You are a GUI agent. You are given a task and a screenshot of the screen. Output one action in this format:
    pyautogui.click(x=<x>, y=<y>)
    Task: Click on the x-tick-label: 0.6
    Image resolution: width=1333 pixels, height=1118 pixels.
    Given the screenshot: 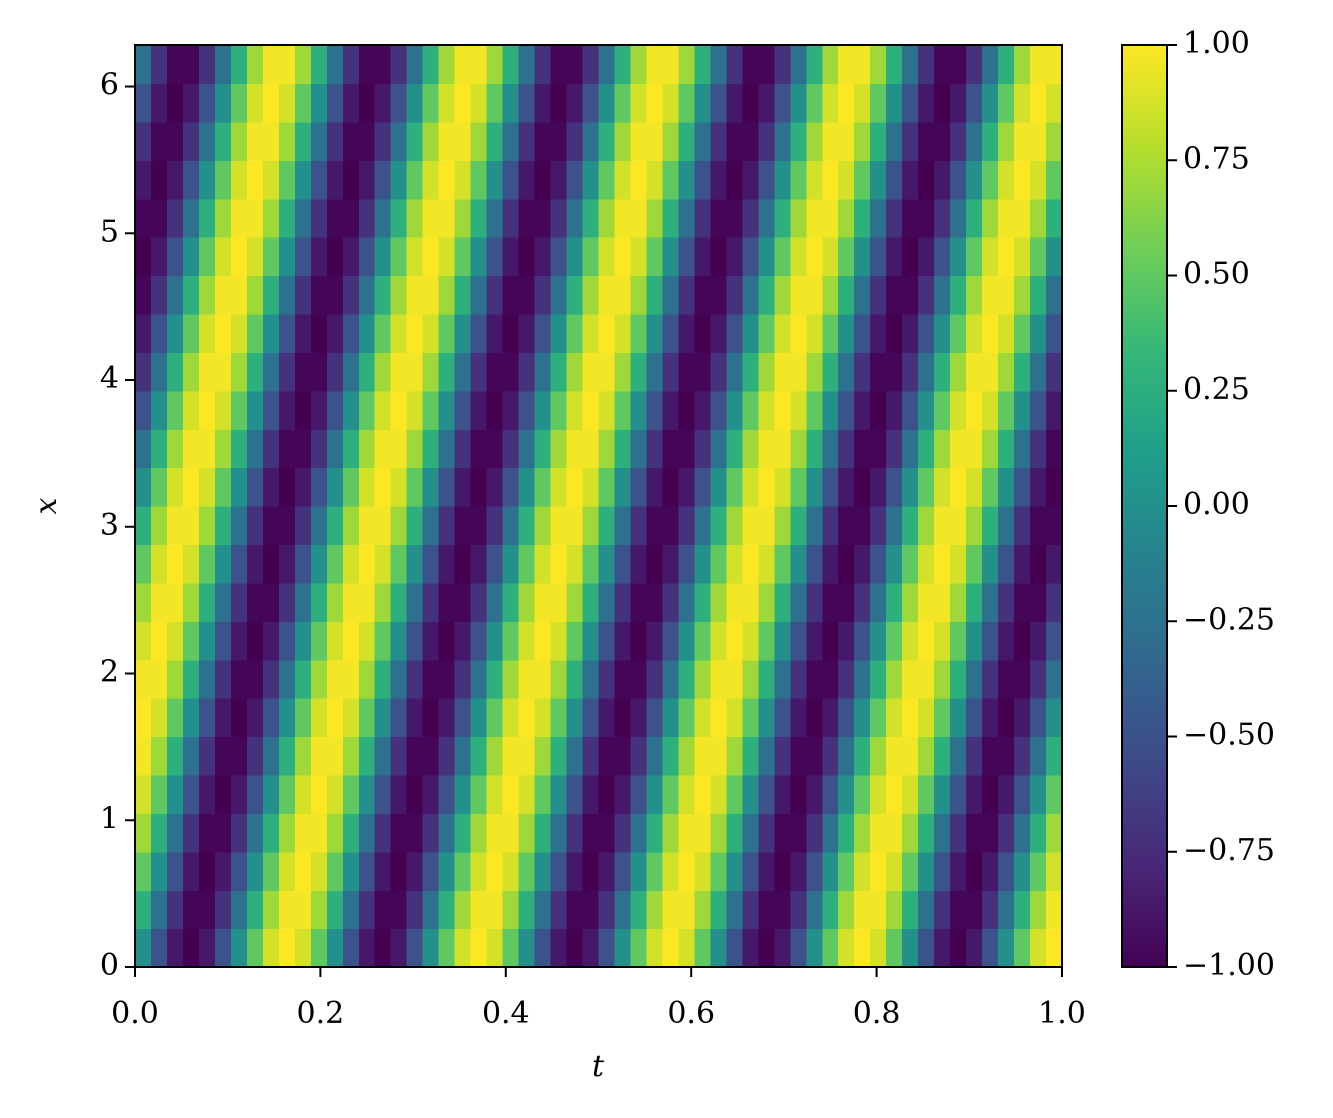 What is the action you would take?
    pyautogui.click(x=691, y=1013)
    